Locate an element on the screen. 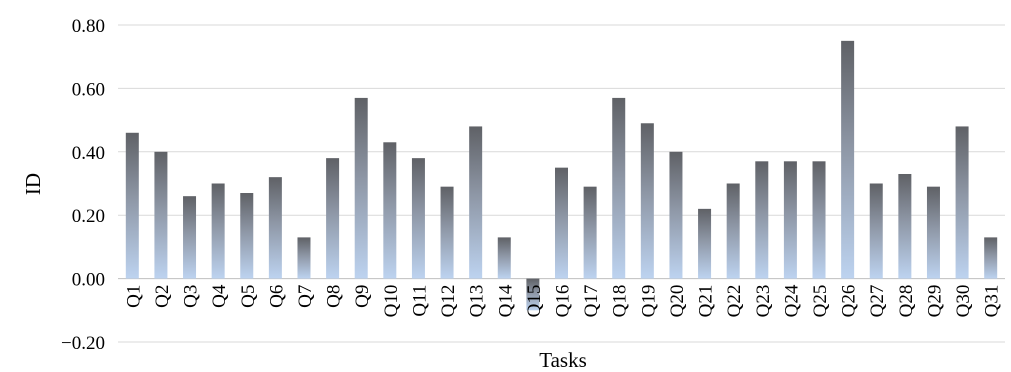 Image resolution: width=1011 pixels, height=372 pixels. x-tick-label: Q27 is located at coordinates (877, 301).